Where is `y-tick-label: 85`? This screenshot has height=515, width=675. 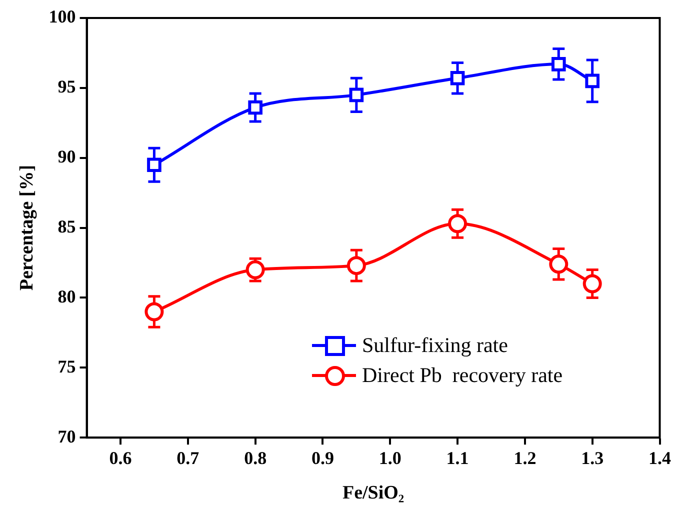
y-tick-label: 85 is located at coordinates (67, 226).